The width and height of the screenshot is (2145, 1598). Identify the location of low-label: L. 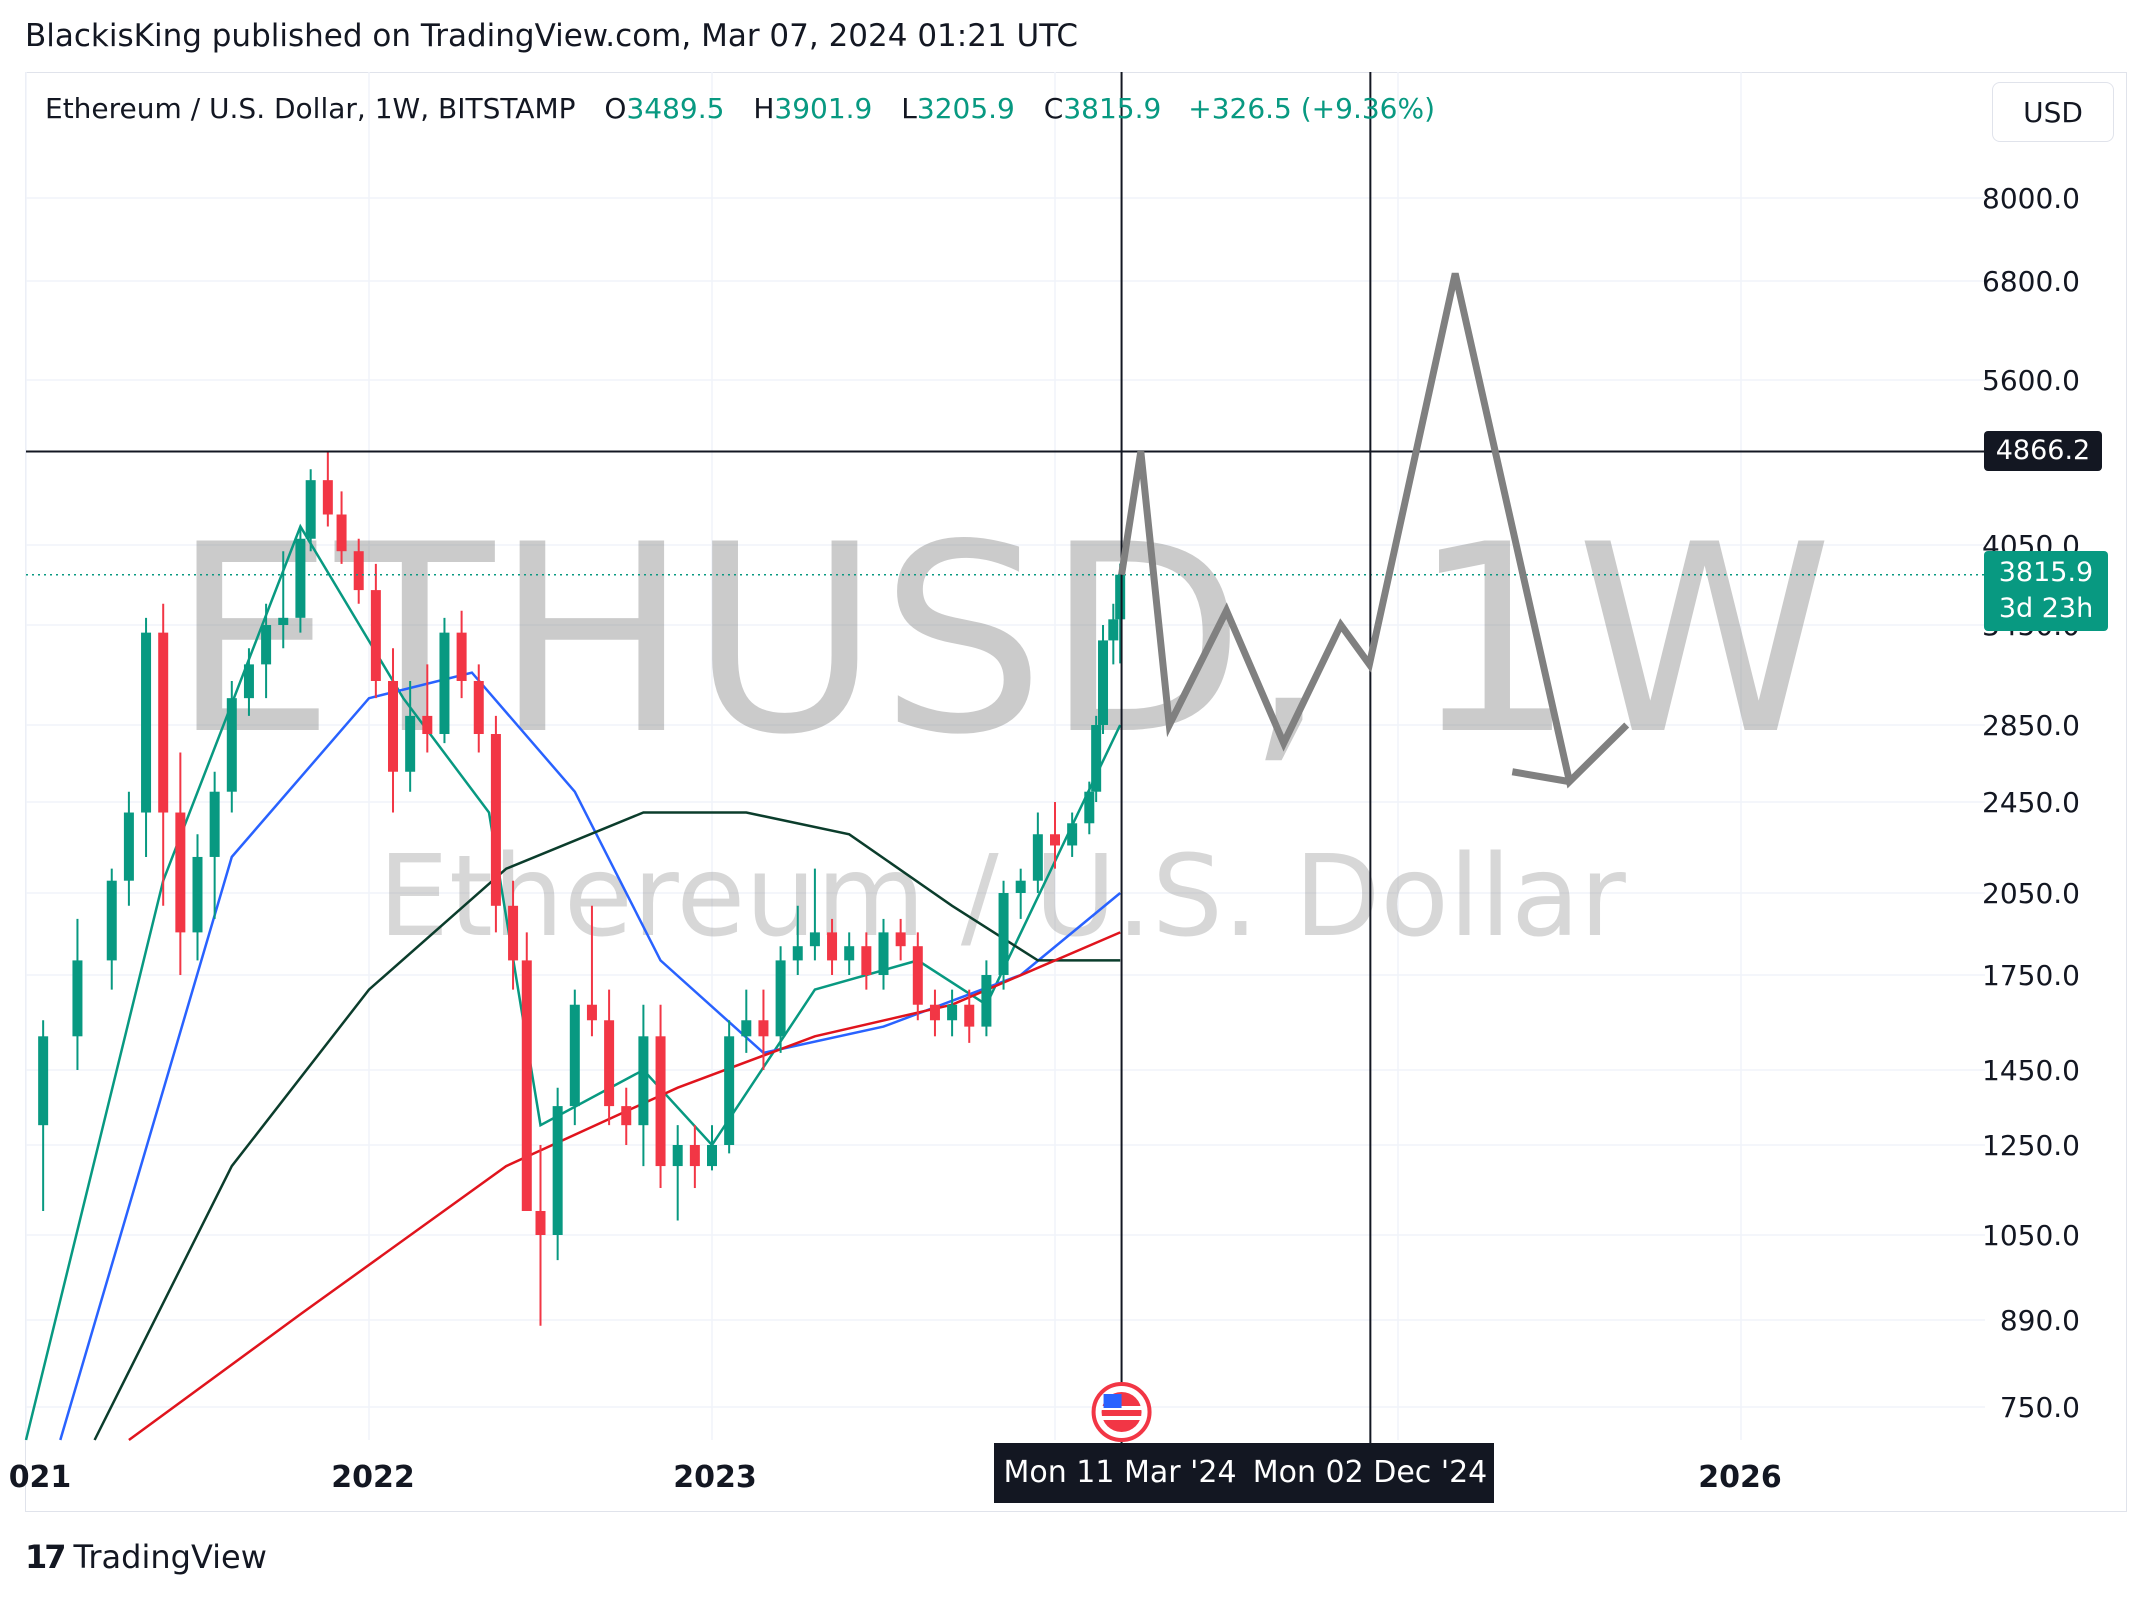
(909, 108).